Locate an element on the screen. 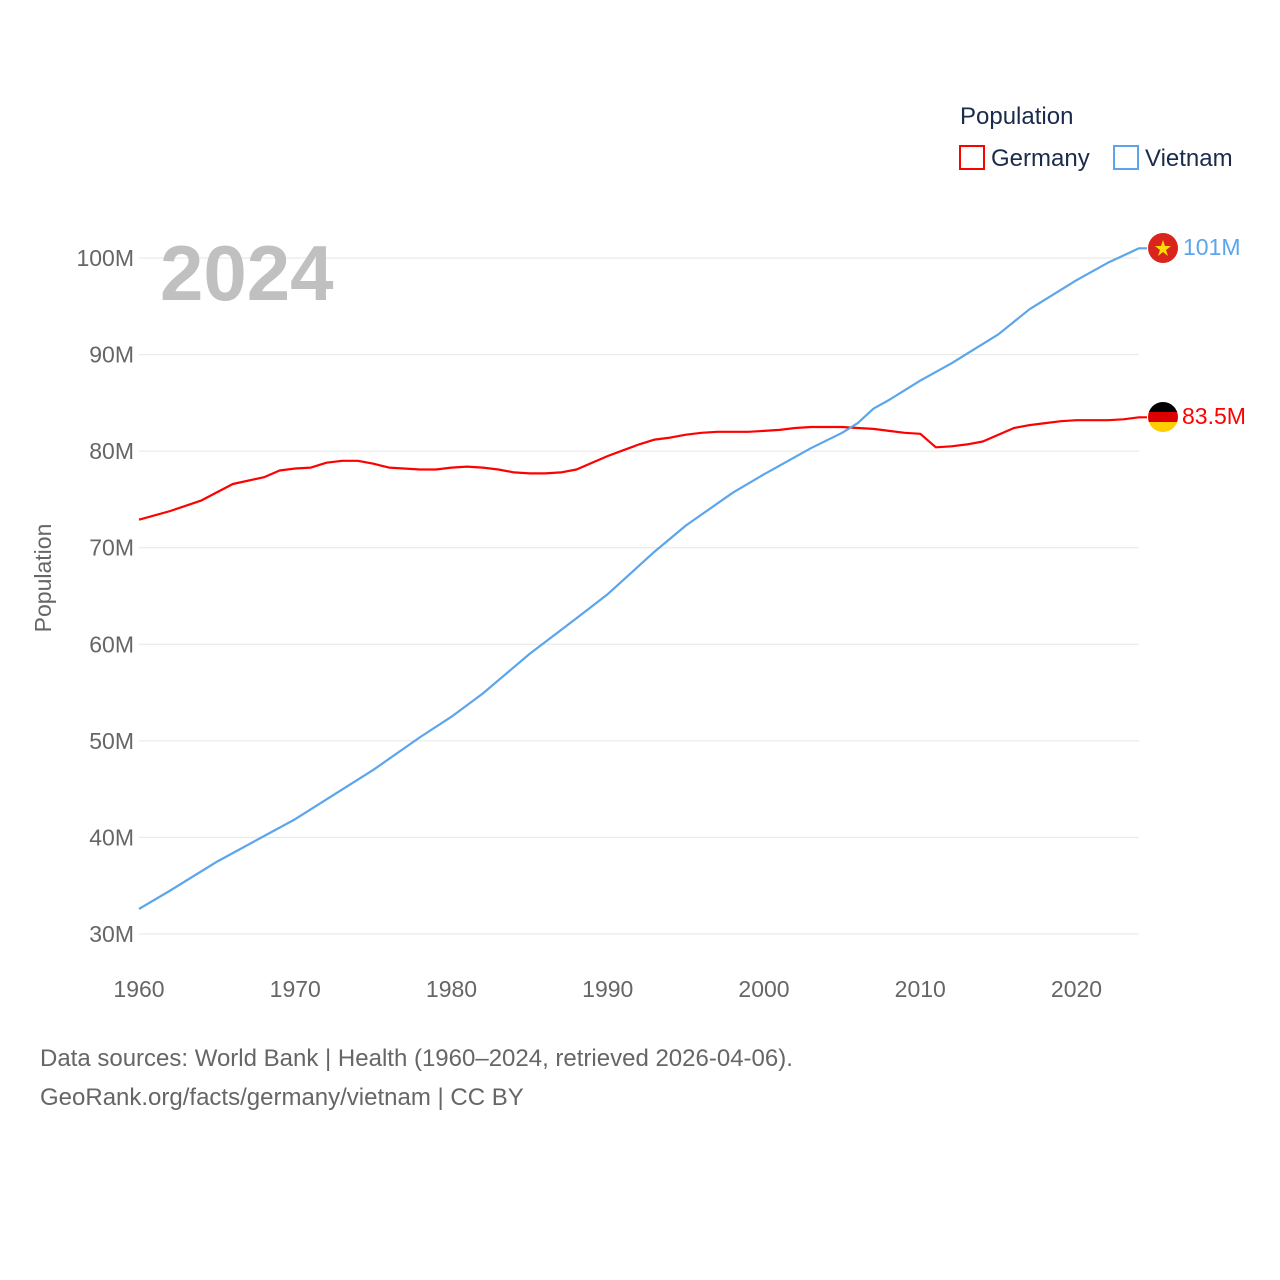  y-tick-label: 80M is located at coordinates (111, 451).